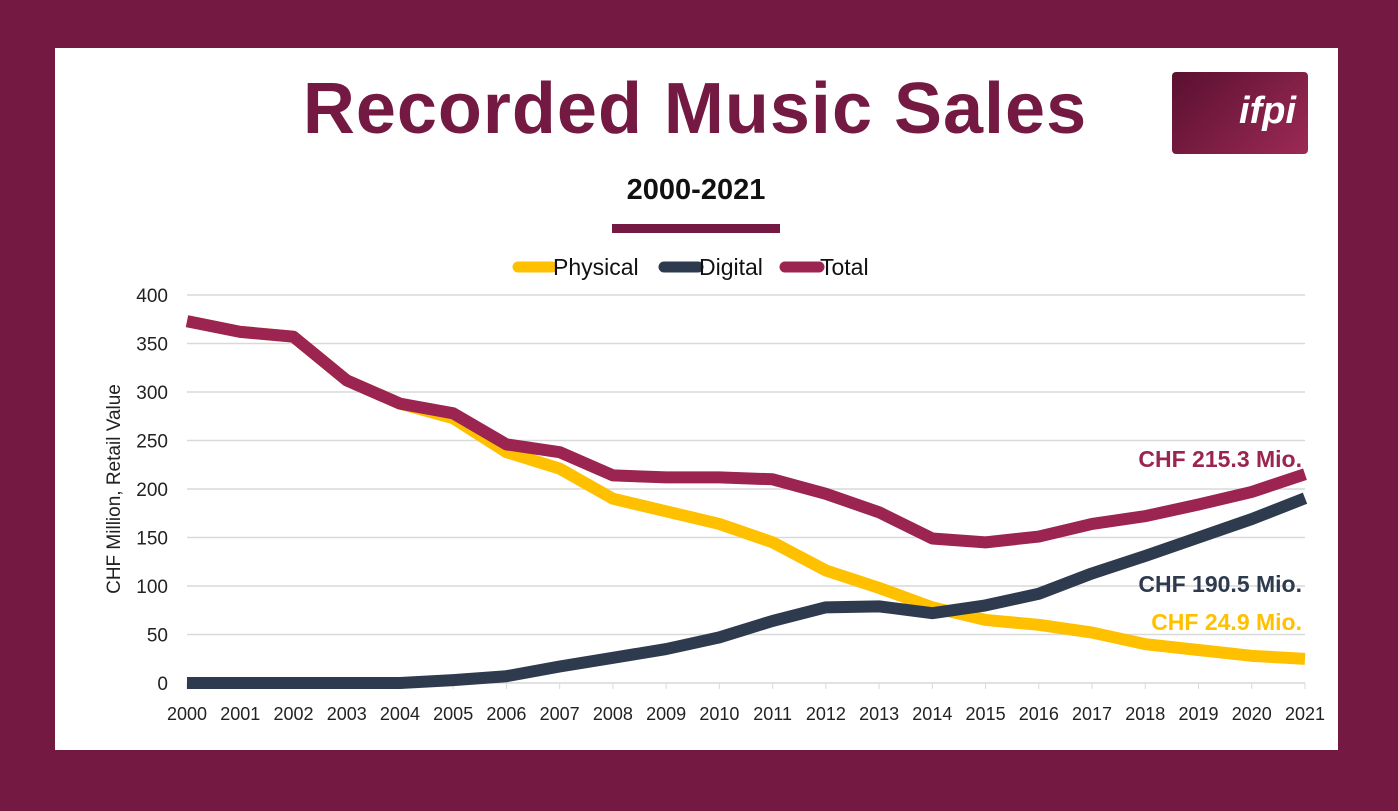 This screenshot has height=811, width=1398. What do you see at coordinates (666, 714) in the screenshot?
I see `x-tick-label: 2009` at bounding box center [666, 714].